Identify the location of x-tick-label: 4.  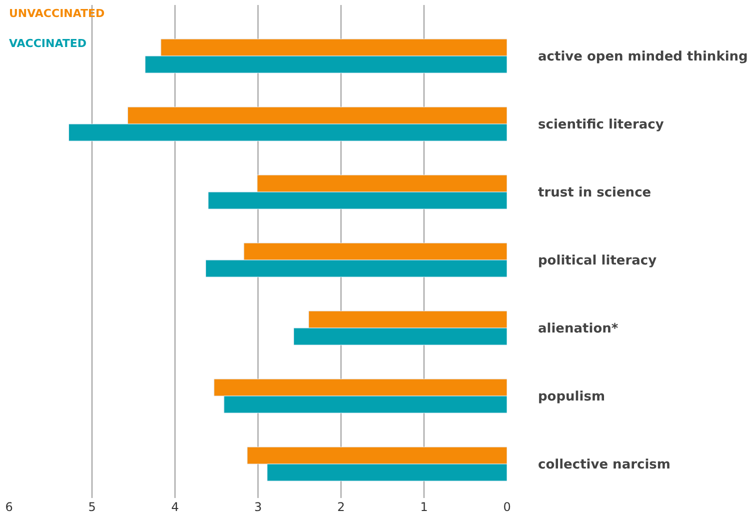
(175, 507).